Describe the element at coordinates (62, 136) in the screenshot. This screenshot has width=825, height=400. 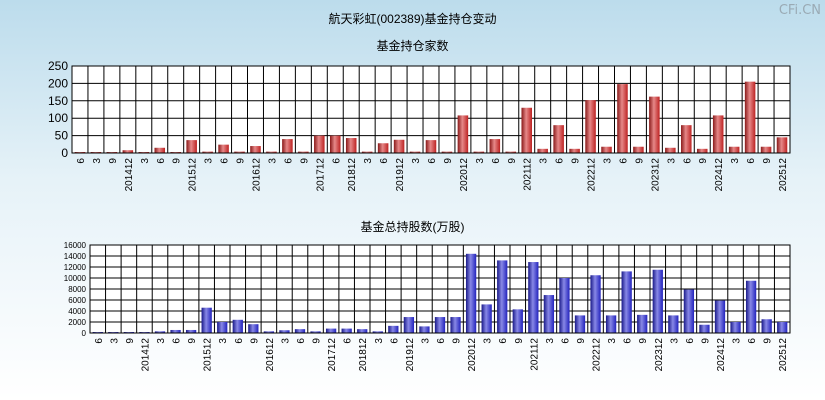
I see `y-tick-label: 50` at that location.